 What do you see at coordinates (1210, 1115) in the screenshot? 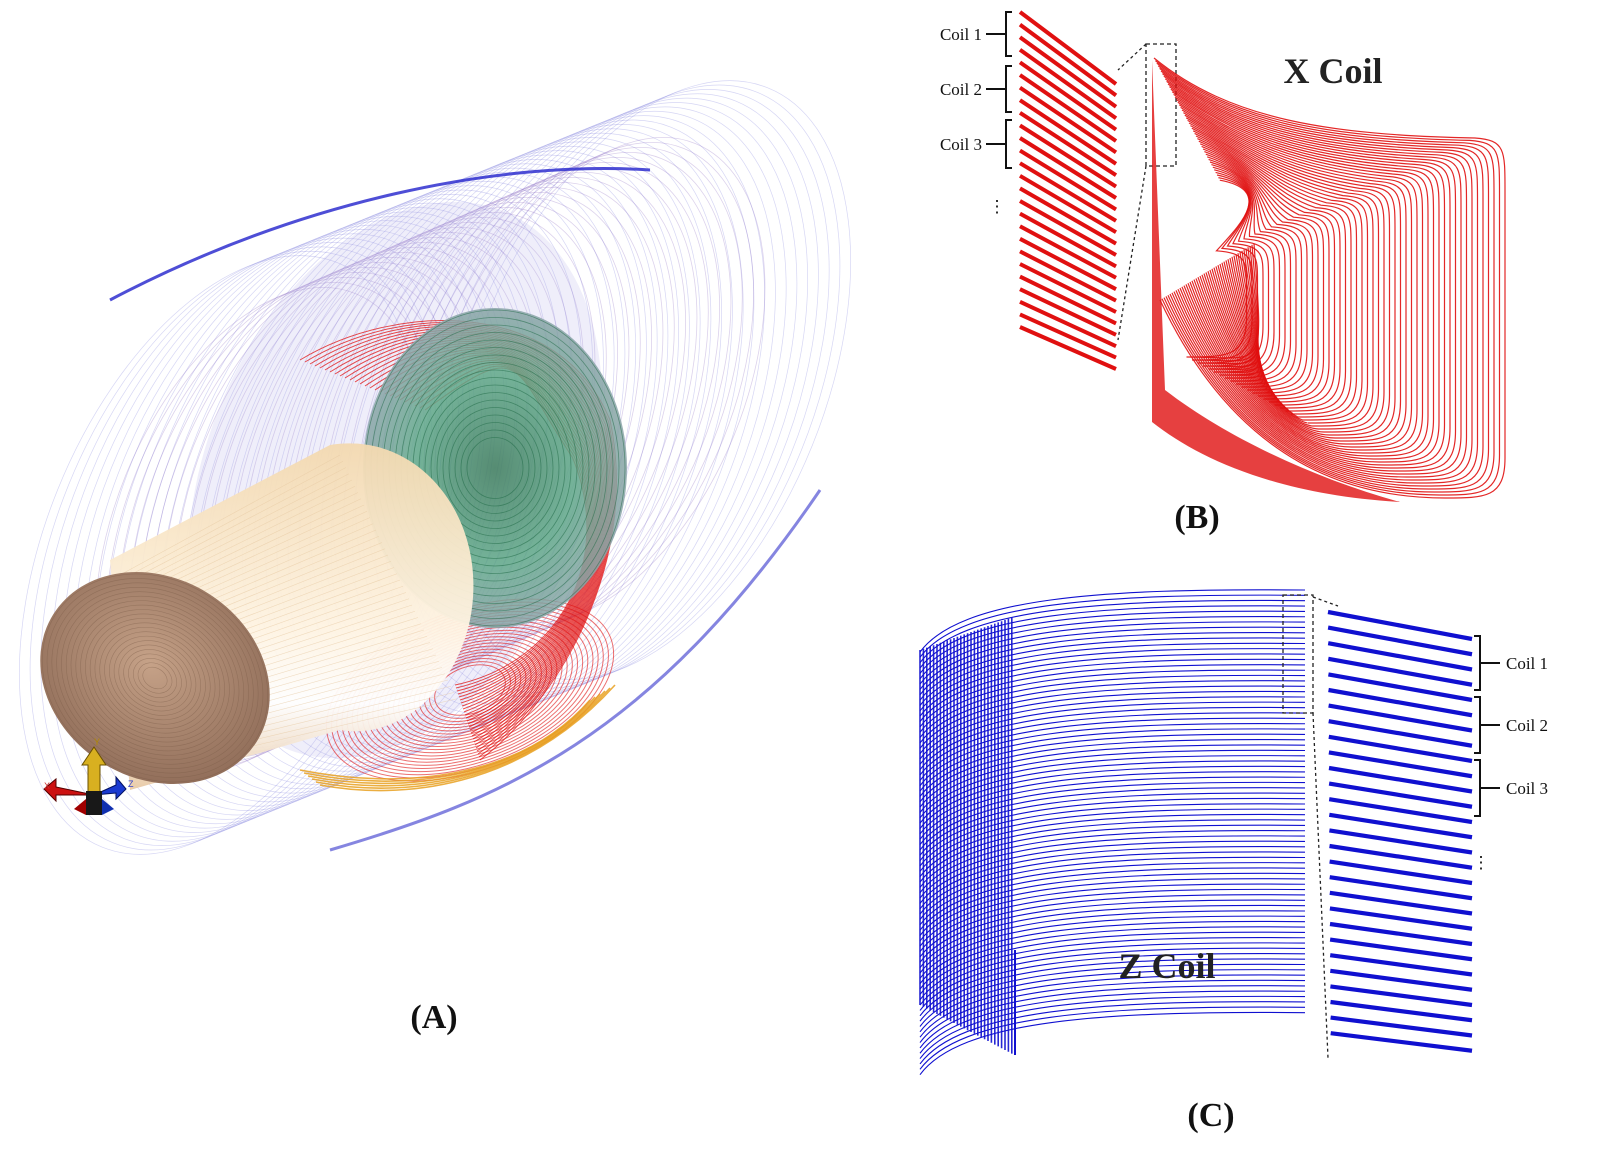
I see `panel-c-label: (C)` at bounding box center [1210, 1115].